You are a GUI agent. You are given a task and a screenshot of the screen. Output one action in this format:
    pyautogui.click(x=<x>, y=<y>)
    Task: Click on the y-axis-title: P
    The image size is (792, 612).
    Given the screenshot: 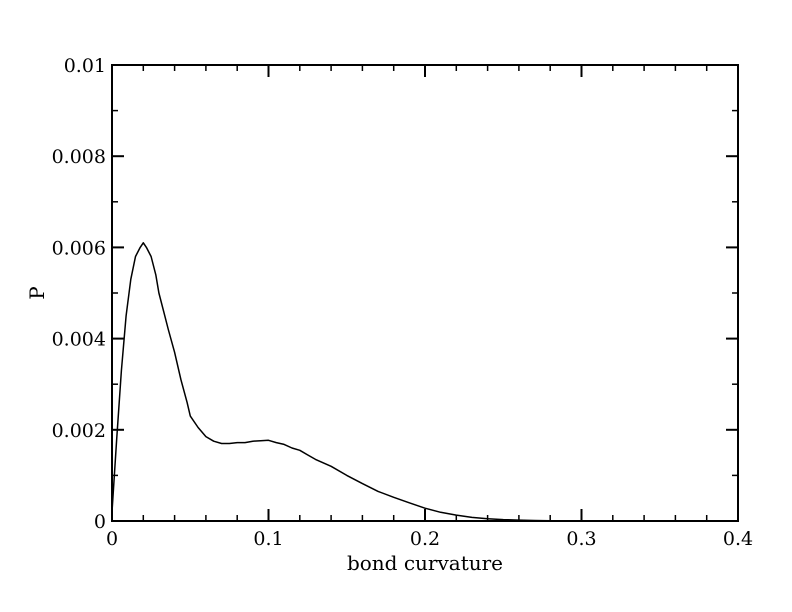 What is the action you would take?
    pyautogui.click(x=37, y=292)
    